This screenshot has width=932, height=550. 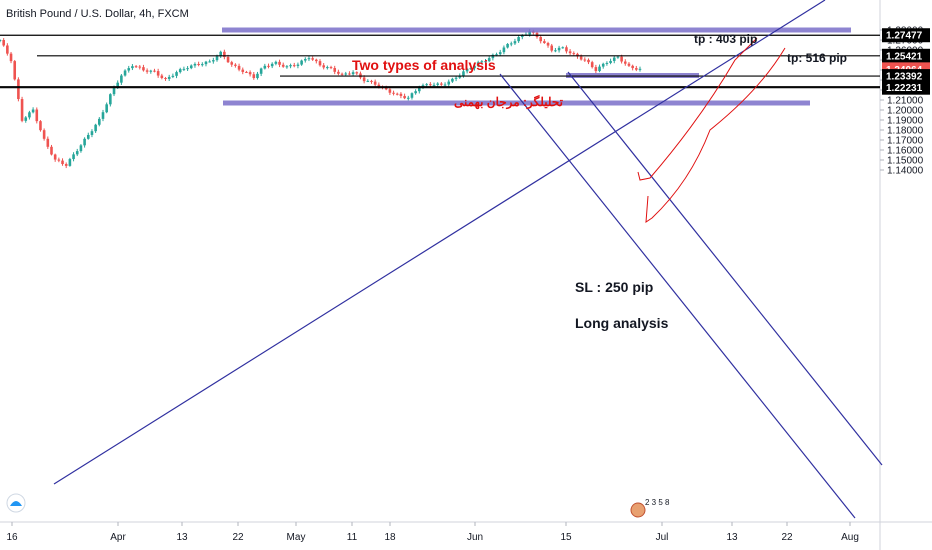 What do you see at coordinates (662, 537) in the screenshot?
I see `x-tick-label: Jul` at bounding box center [662, 537].